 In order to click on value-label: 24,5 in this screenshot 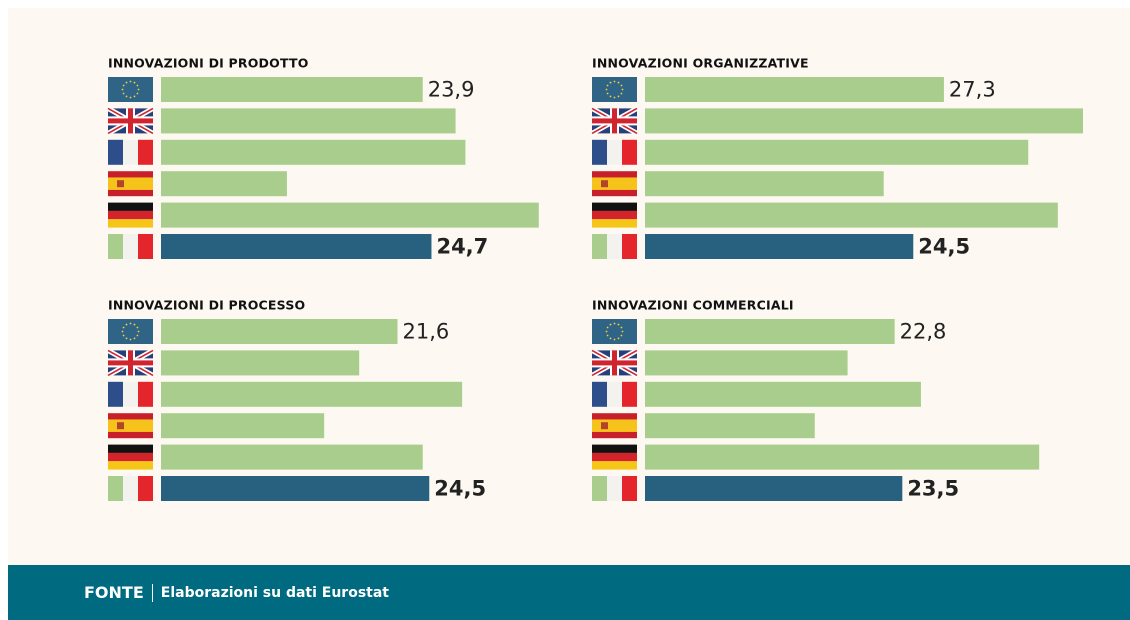, I will do `click(944, 247)`.